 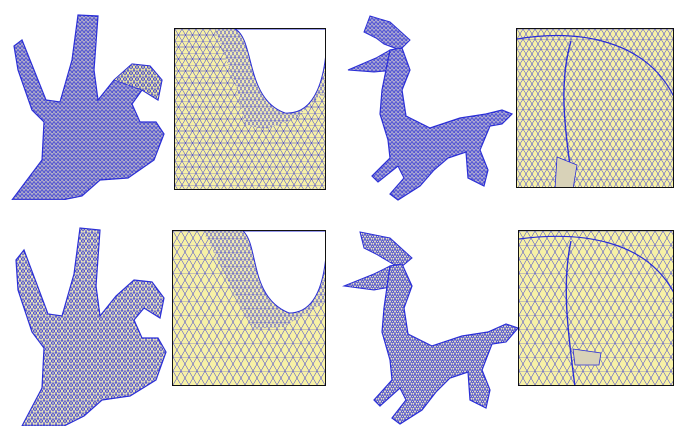 I want to click on hand-zoom-top, so click(x=250, y=109).